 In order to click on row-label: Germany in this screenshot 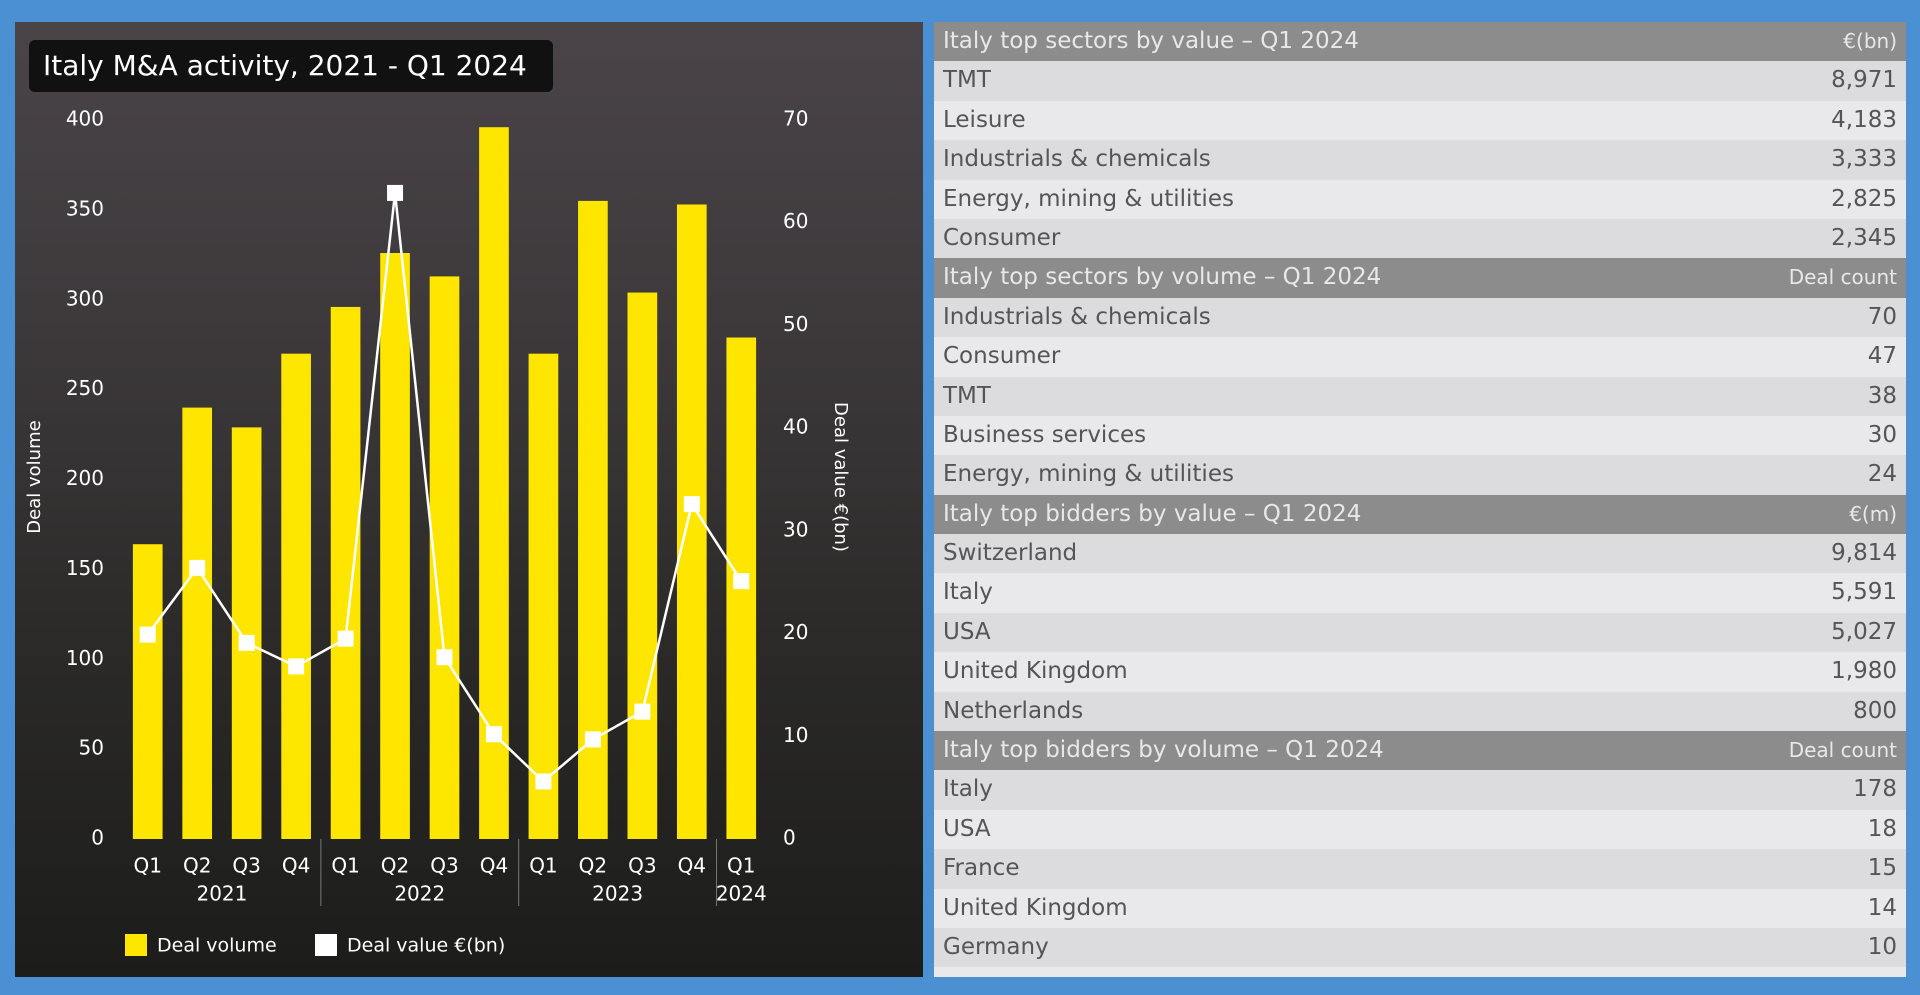, I will do `click(996, 946)`.